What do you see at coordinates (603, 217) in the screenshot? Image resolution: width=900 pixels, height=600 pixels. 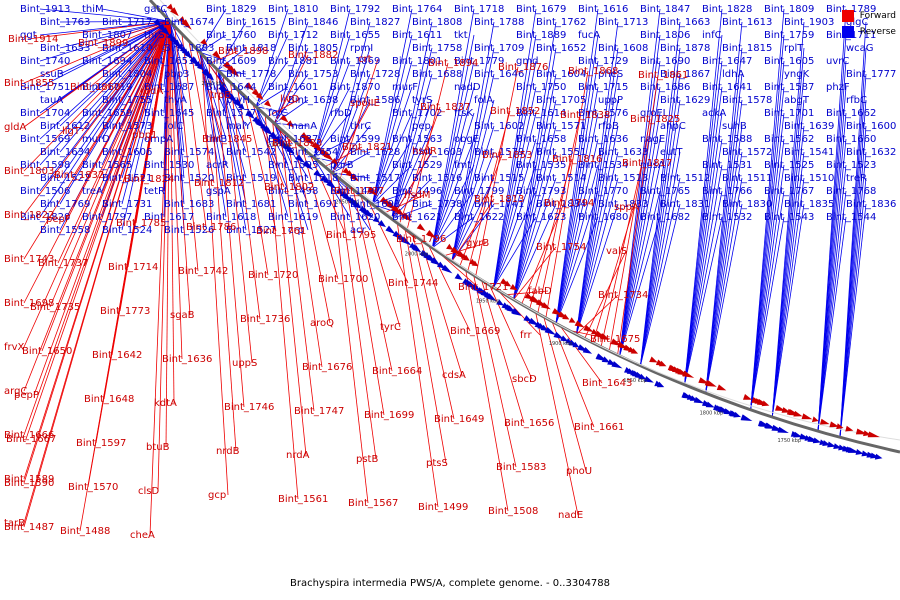 I see `reverse-gene-label: Bint_1680` at bounding box center [603, 217].